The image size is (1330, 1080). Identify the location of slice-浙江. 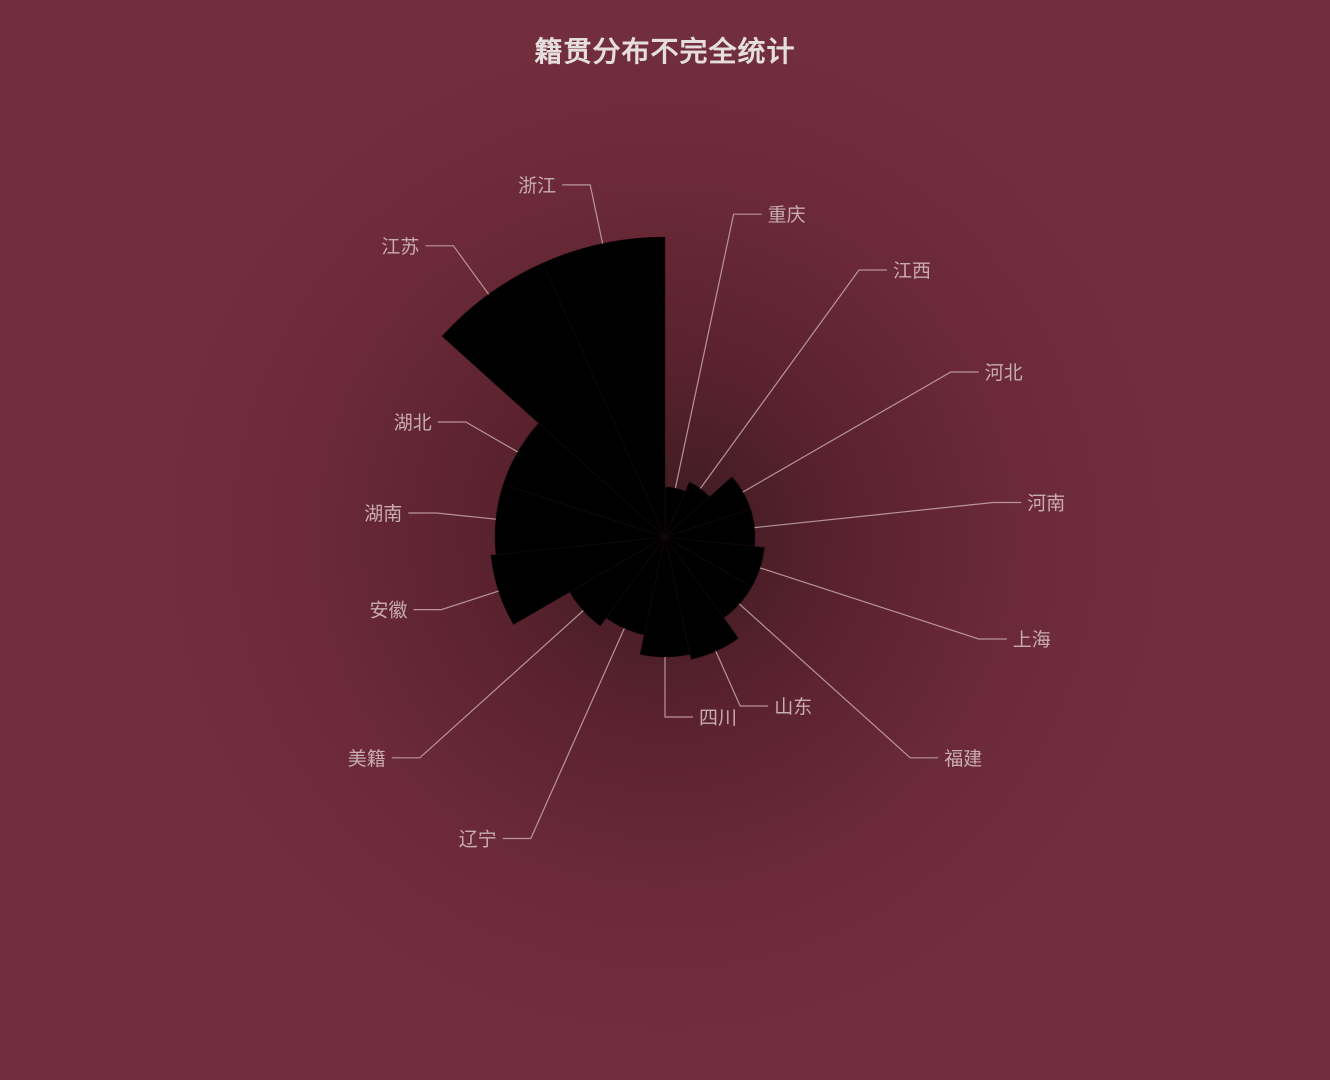
(604, 387).